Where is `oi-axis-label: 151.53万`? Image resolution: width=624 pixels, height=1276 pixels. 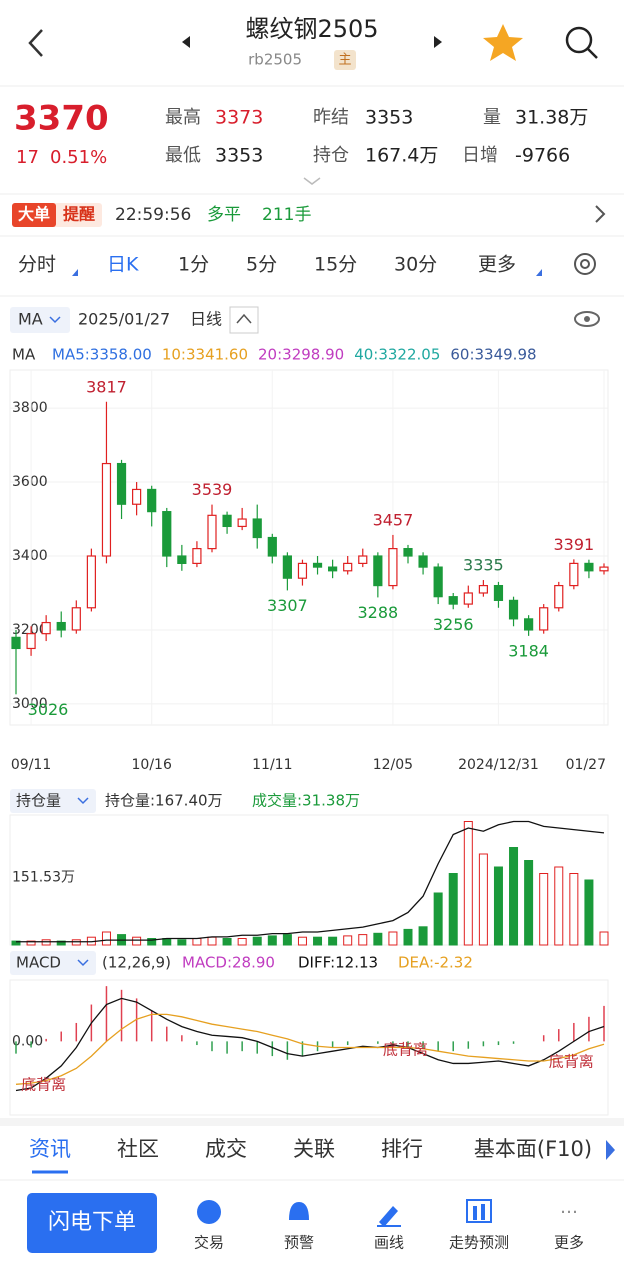
oi-axis-label: 151.53万 is located at coordinates (43, 878).